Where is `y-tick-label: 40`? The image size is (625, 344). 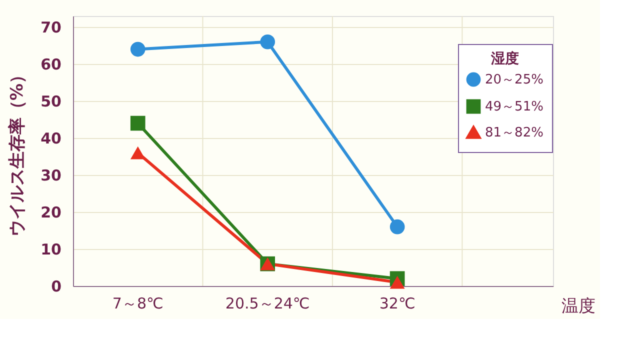
y-tick-label: 40 is located at coordinates (51, 139).